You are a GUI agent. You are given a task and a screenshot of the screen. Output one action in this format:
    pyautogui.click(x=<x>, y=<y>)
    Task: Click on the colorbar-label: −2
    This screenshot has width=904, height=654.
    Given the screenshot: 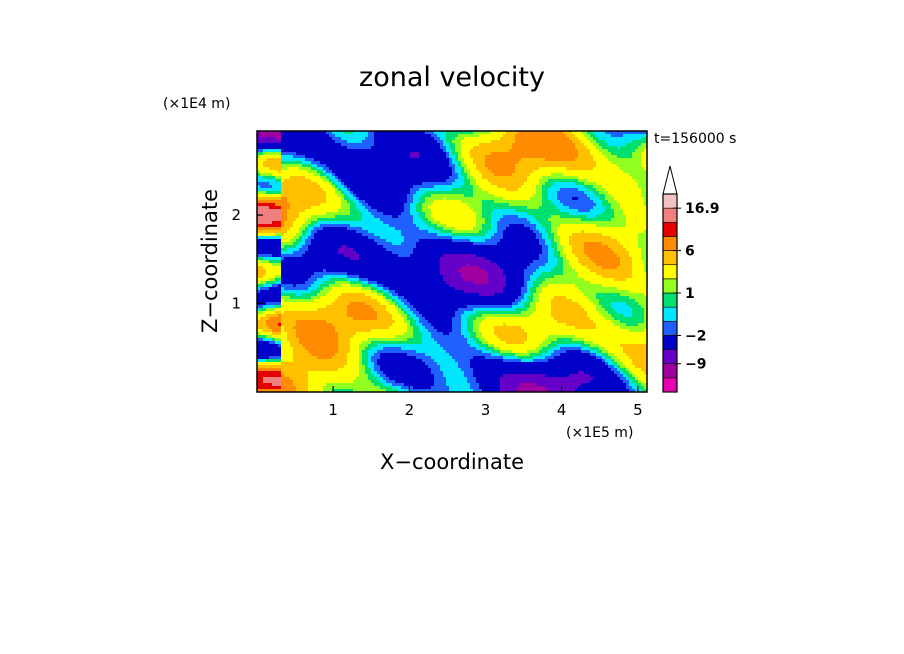 What is the action you would take?
    pyautogui.click(x=695, y=336)
    